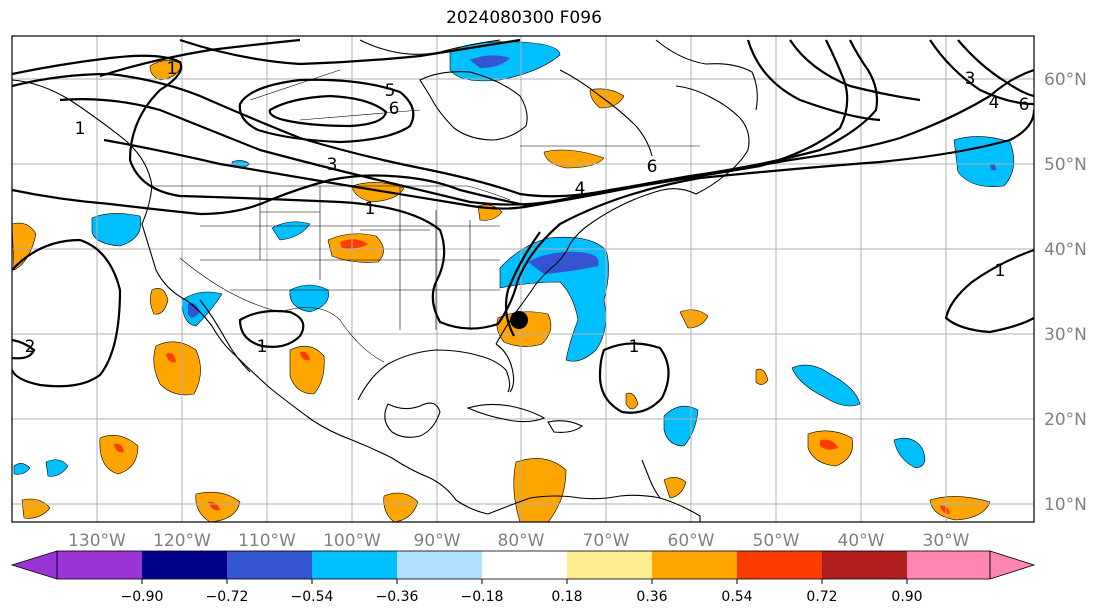 The width and height of the screenshot is (1105, 615). I want to click on colorbar-extend-low, so click(34, 565).